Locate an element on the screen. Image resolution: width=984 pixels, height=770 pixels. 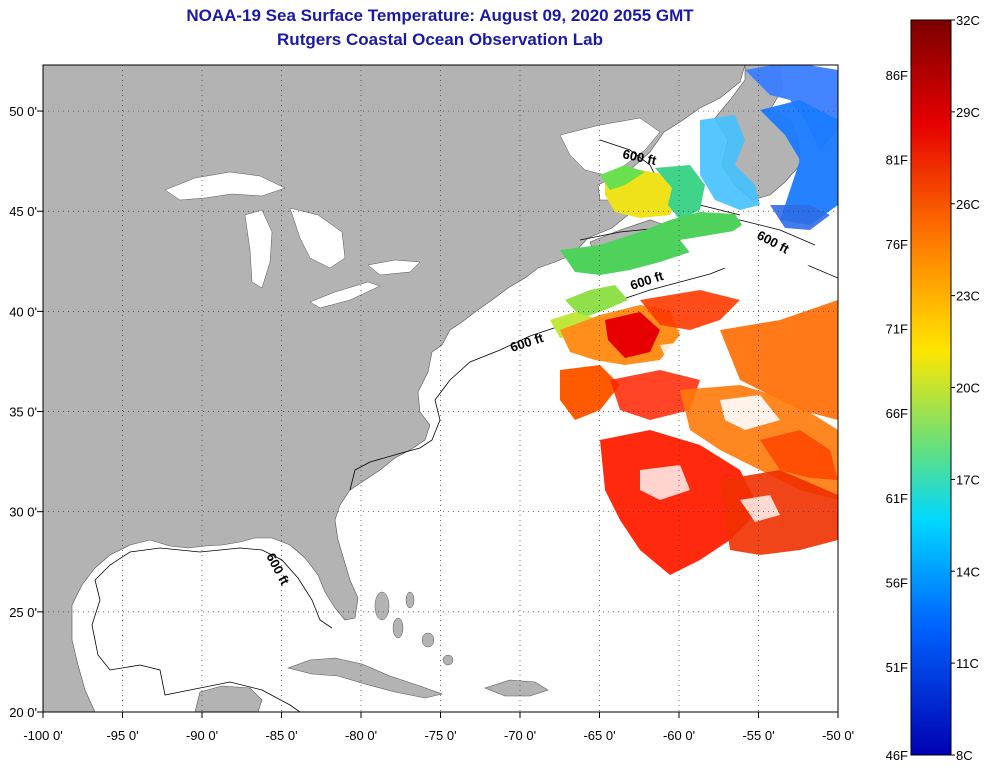
colorbar-fahrenheit-label: 81F is located at coordinates (897, 160).